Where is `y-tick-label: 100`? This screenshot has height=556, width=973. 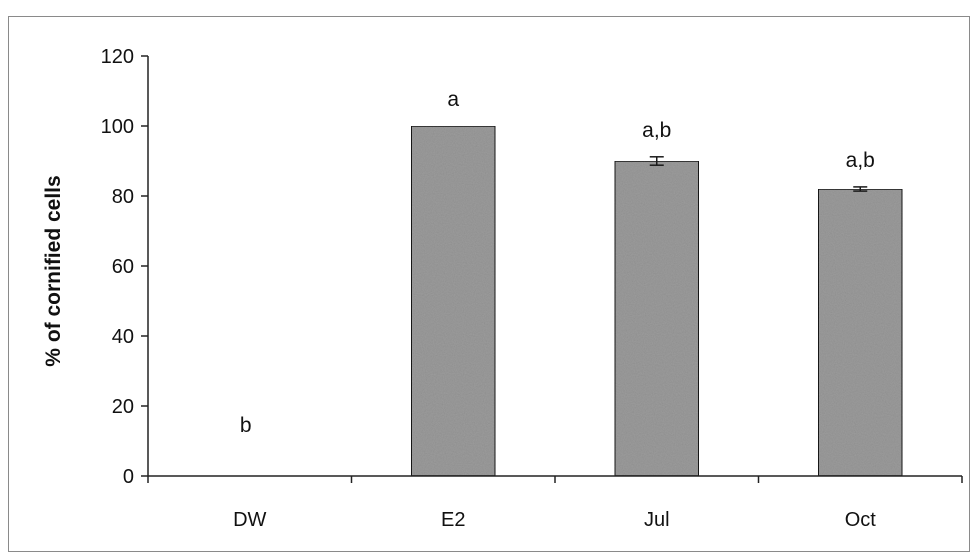 y-tick-label: 100 is located at coordinates (117, 127).